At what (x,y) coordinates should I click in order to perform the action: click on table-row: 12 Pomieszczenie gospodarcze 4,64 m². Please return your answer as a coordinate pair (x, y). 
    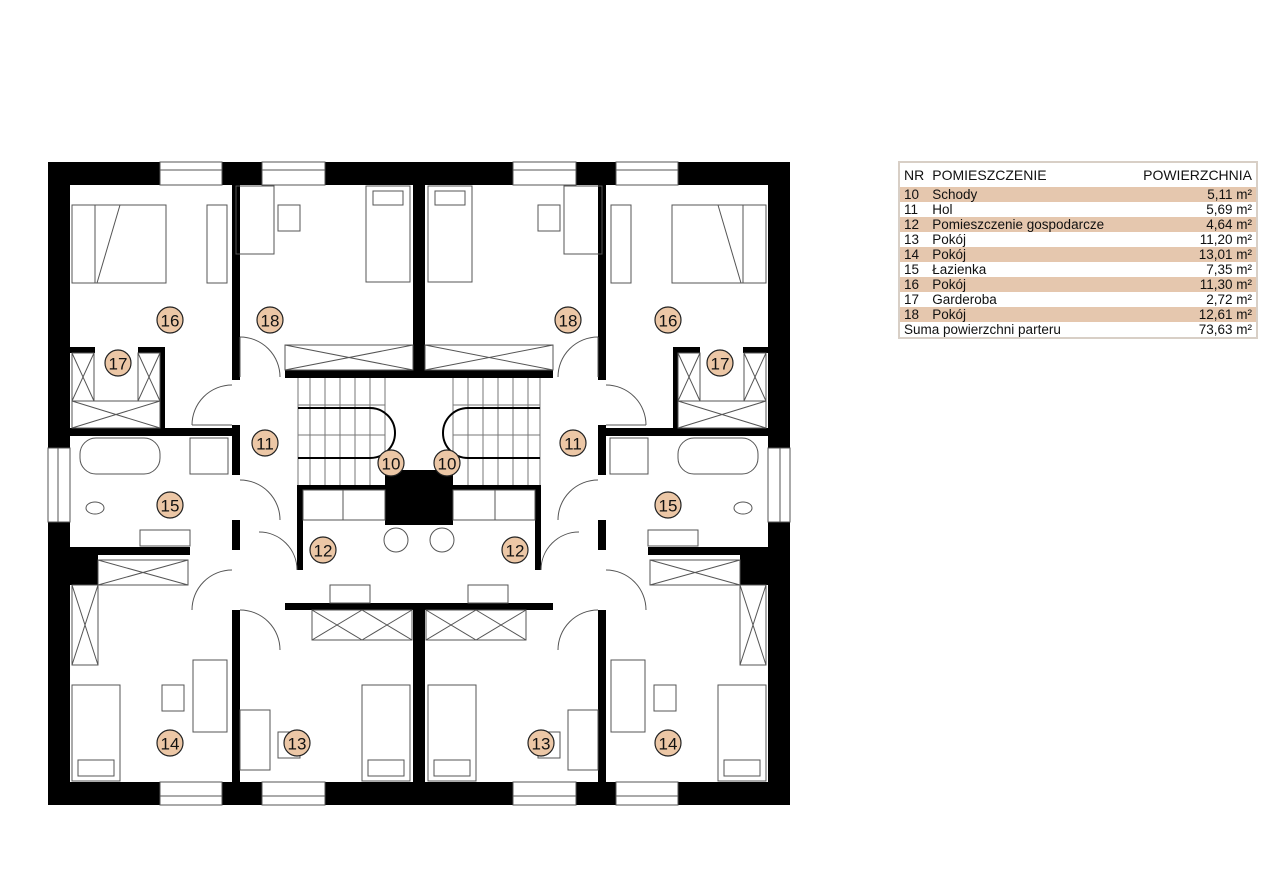
    Looking at the image, I should click on (1078, 224).